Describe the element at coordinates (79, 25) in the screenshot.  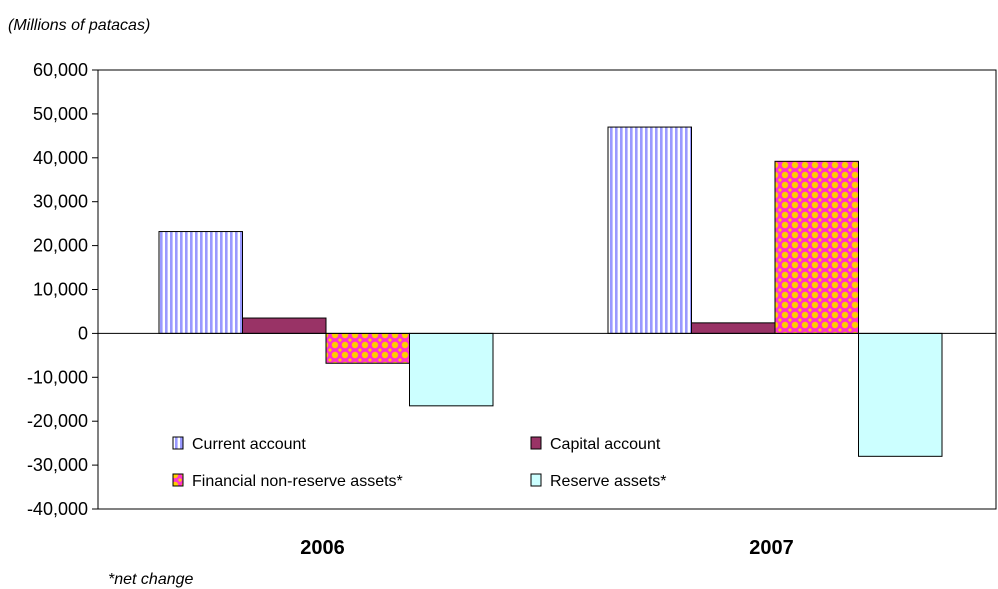
I see `unit-label: (Millions of patacas)` at that location.